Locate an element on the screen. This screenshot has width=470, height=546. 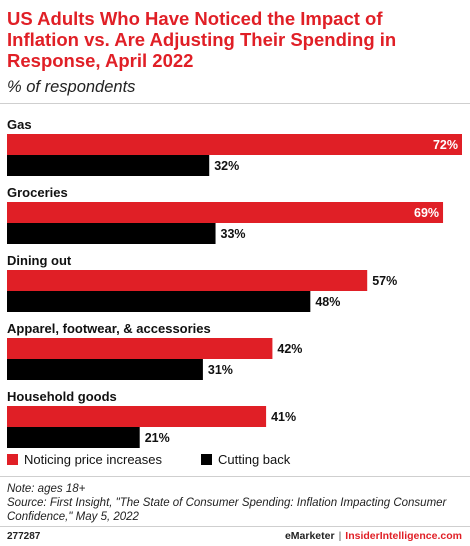
data-label: 42% is located at coordinates (289, 349).